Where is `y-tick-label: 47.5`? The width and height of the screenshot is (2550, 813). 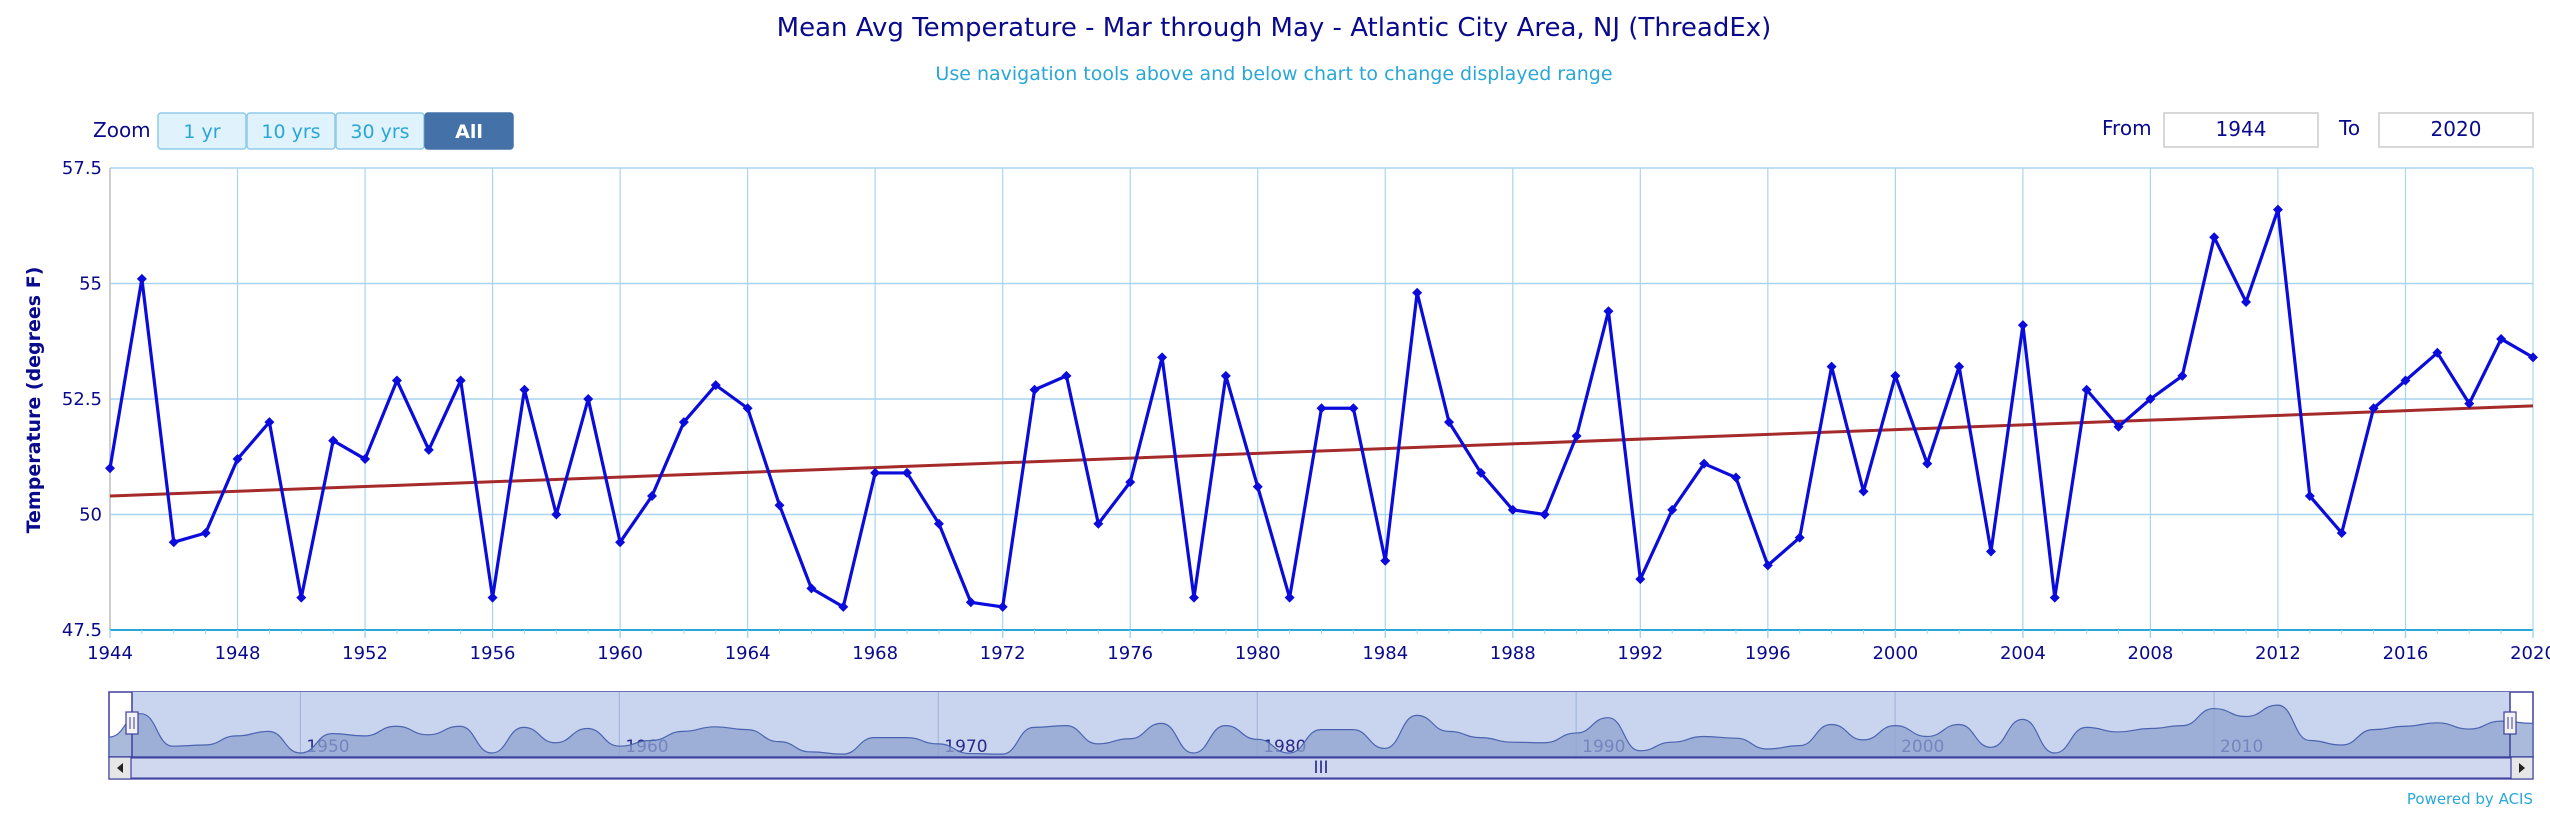 y-tick-label: 47.5 is located at coordinates (82, 630).